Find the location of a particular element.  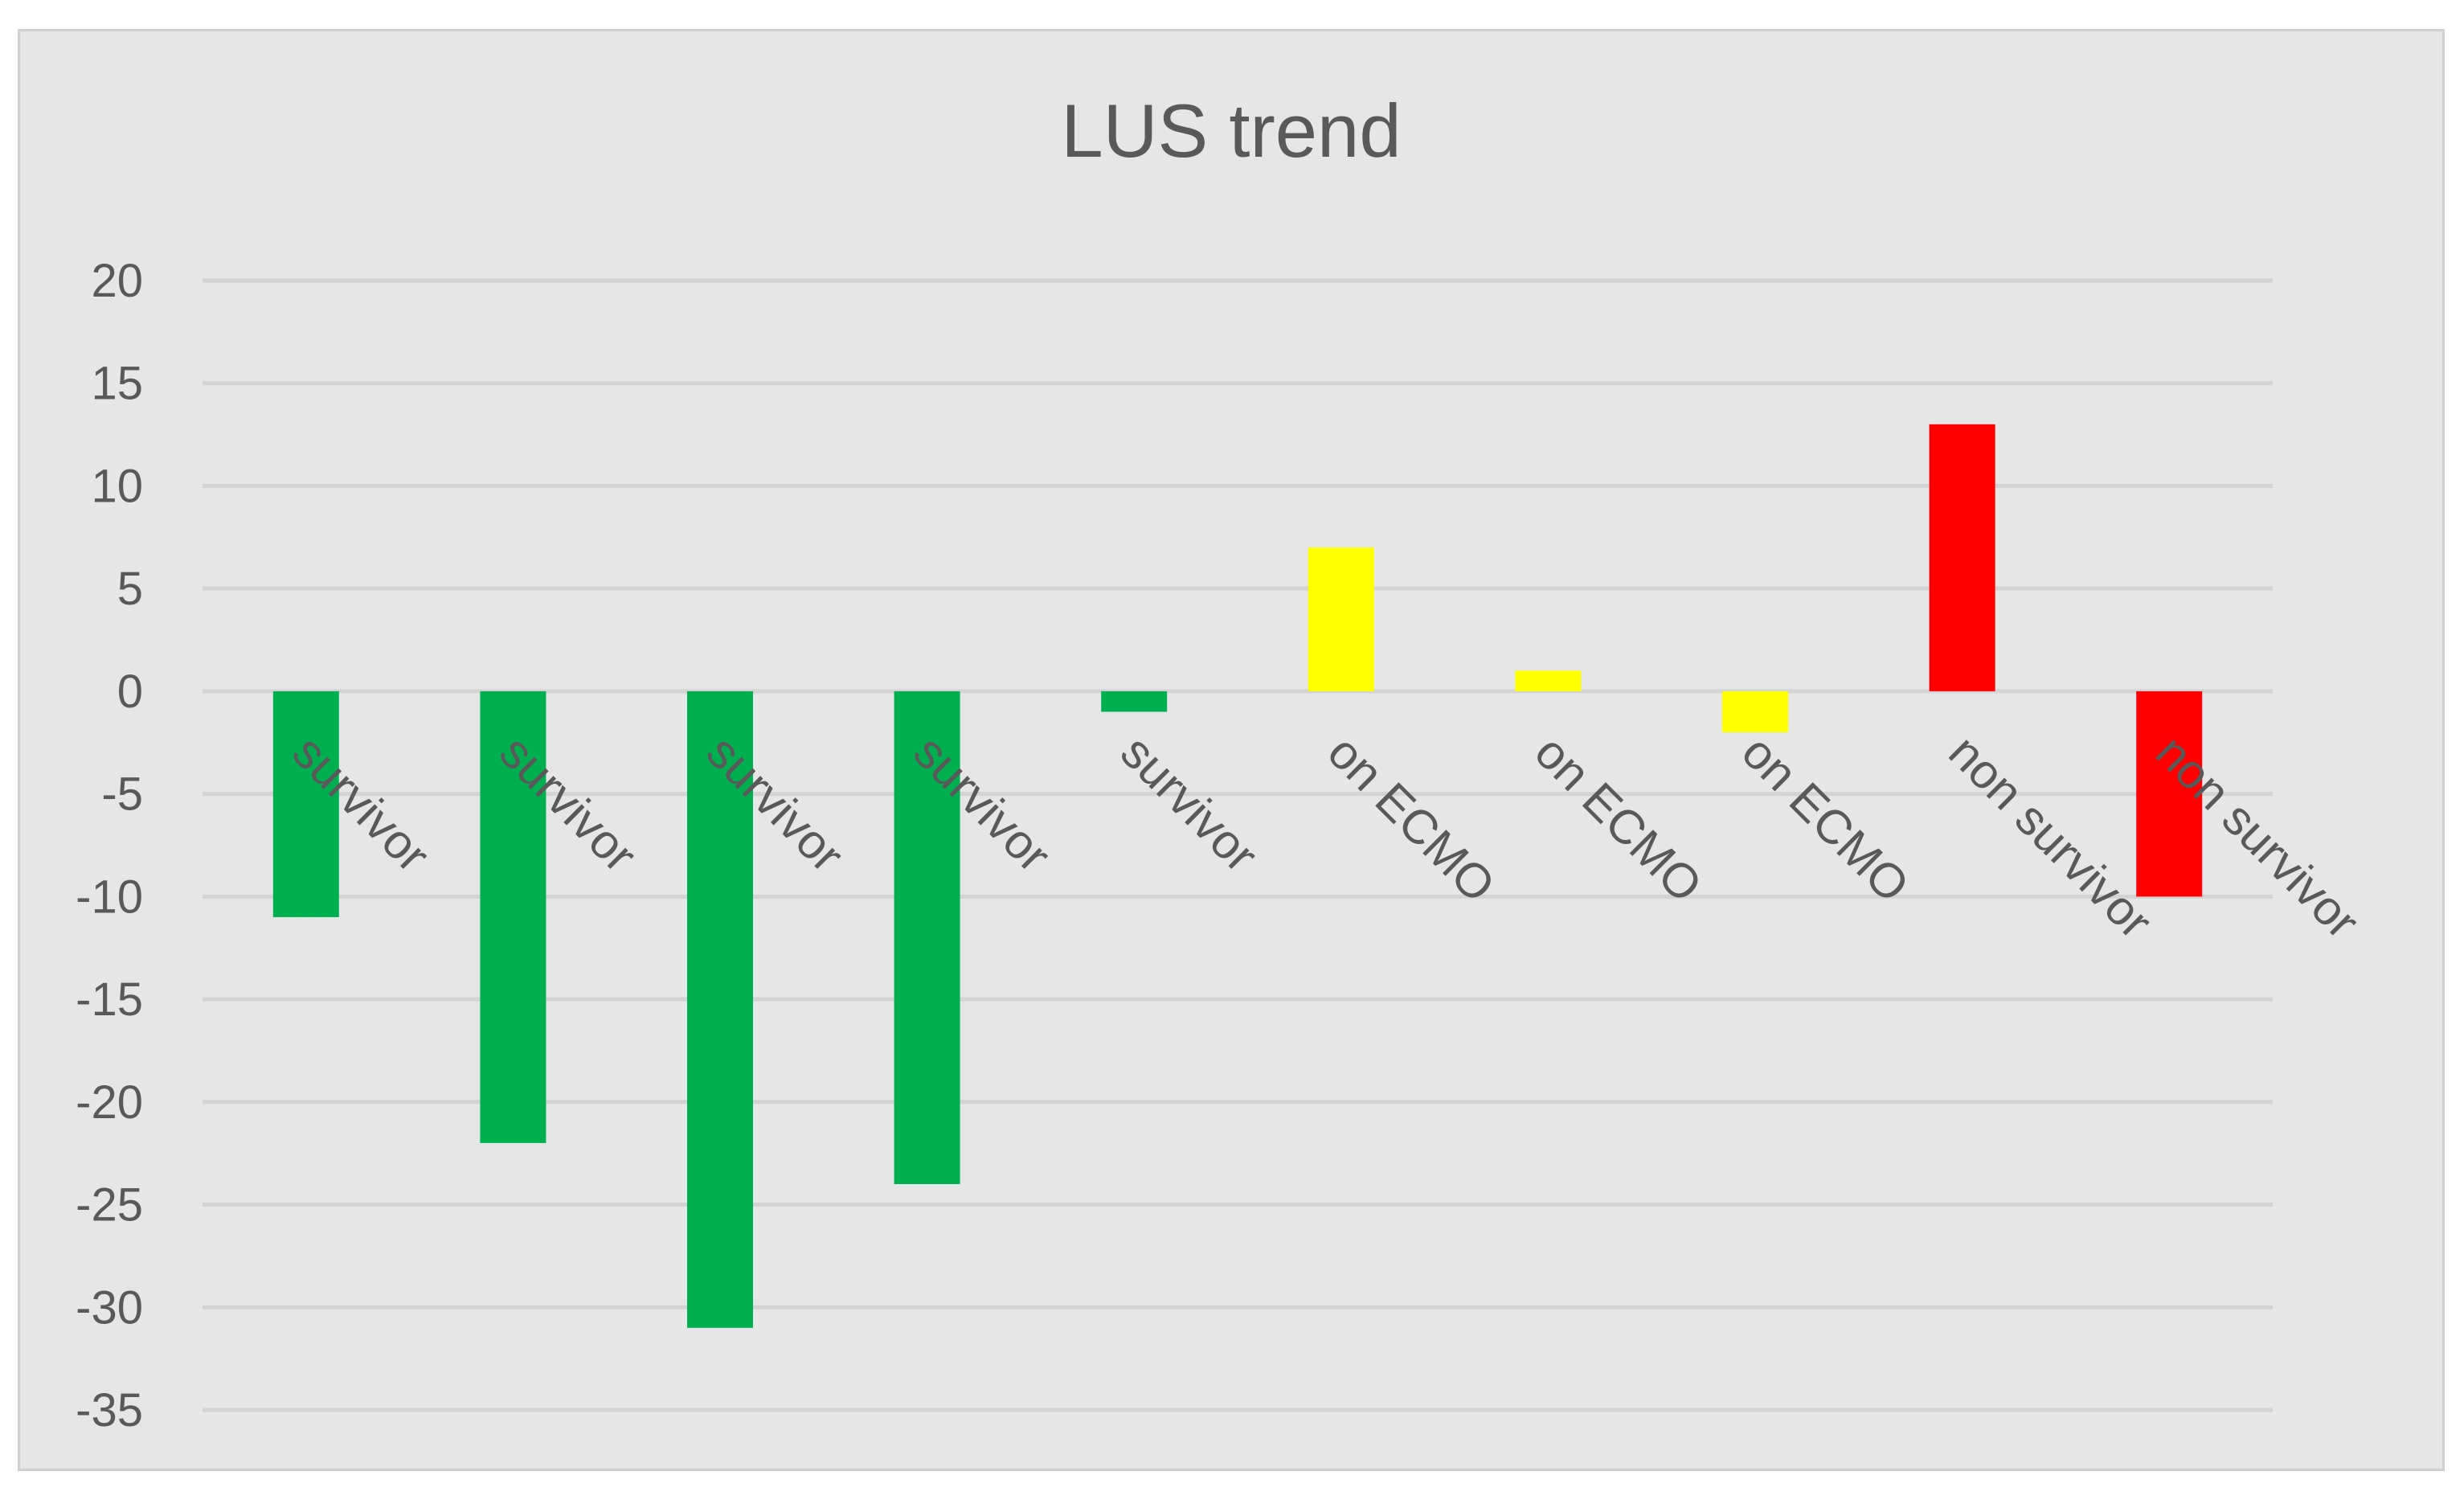

y-tick-label: 5 is located at coordinates (130, 589).